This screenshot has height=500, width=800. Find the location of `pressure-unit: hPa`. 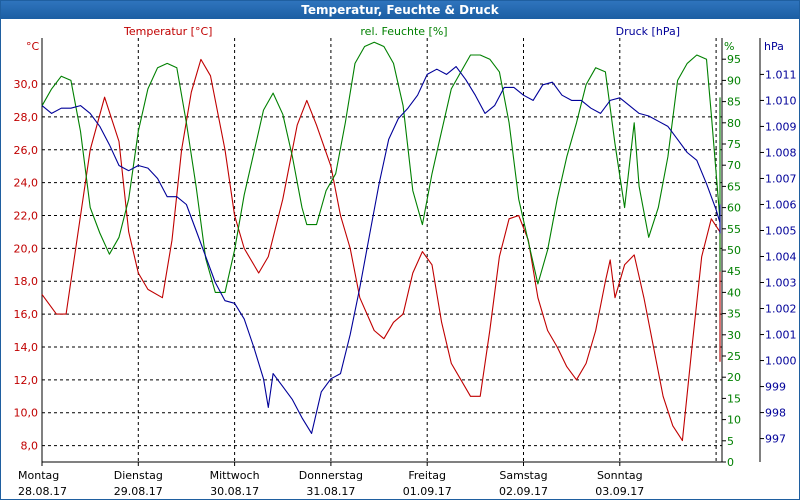

pressure-unit: hPa is located at coordinates (774, 46).